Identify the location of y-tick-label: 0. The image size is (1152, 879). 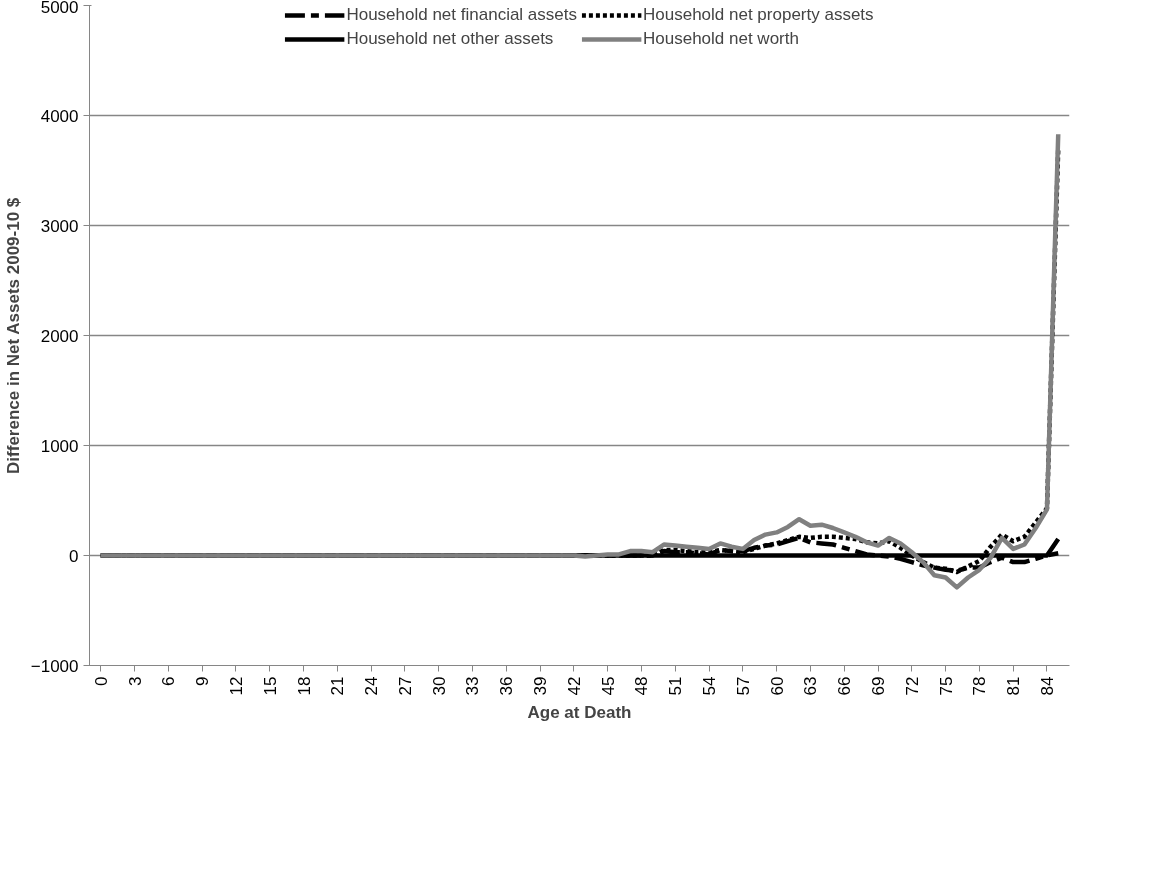
(74, 556).